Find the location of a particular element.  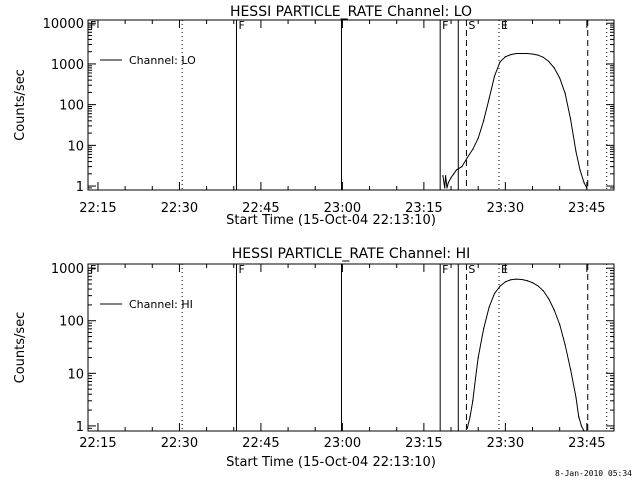

legend-label: Channel: LO is located at coordinates (162, 60).